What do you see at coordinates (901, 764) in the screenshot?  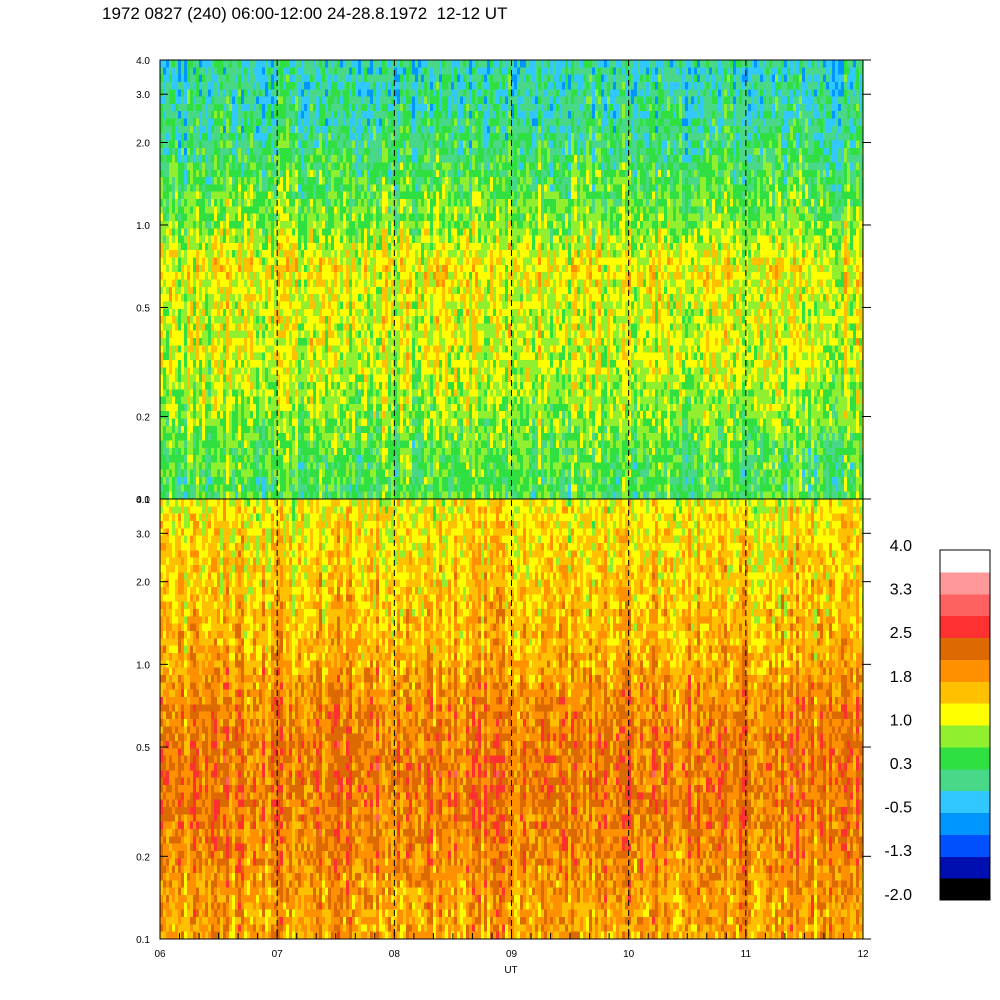 I see `colorbar-label: 0.3` at bounding box center [901, 764].